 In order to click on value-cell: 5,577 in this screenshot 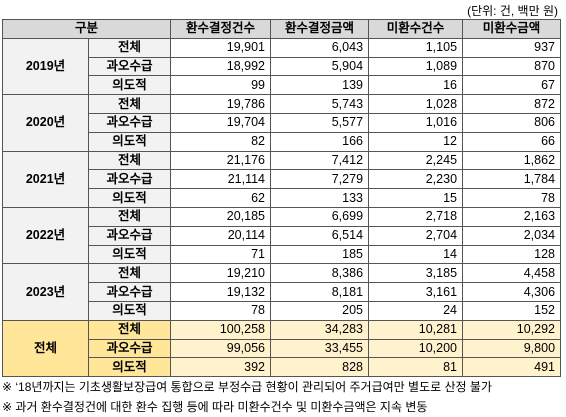, I will do `click(320, 122)`.